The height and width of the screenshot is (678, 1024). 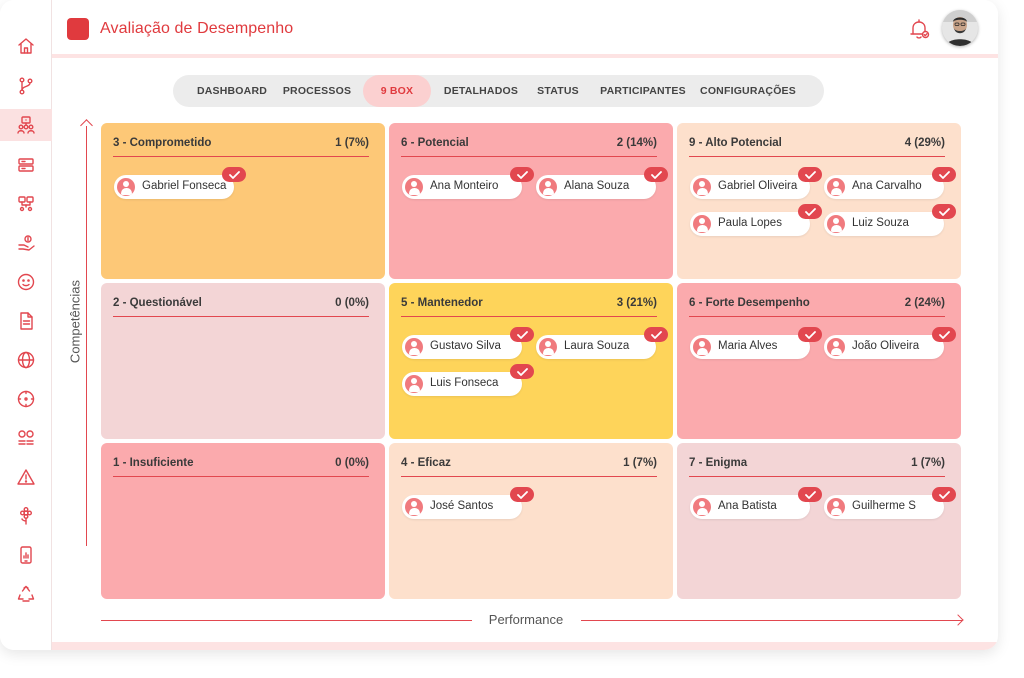 I want to click on sidebar-item-servers, so click(x=26, y=165).